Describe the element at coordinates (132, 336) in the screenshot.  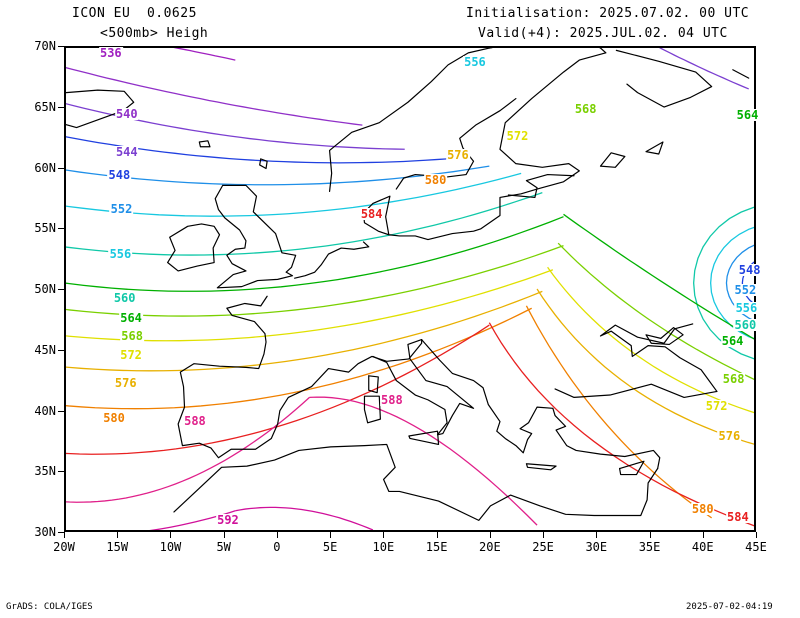
I see `contour-value-label: 568` at that location.